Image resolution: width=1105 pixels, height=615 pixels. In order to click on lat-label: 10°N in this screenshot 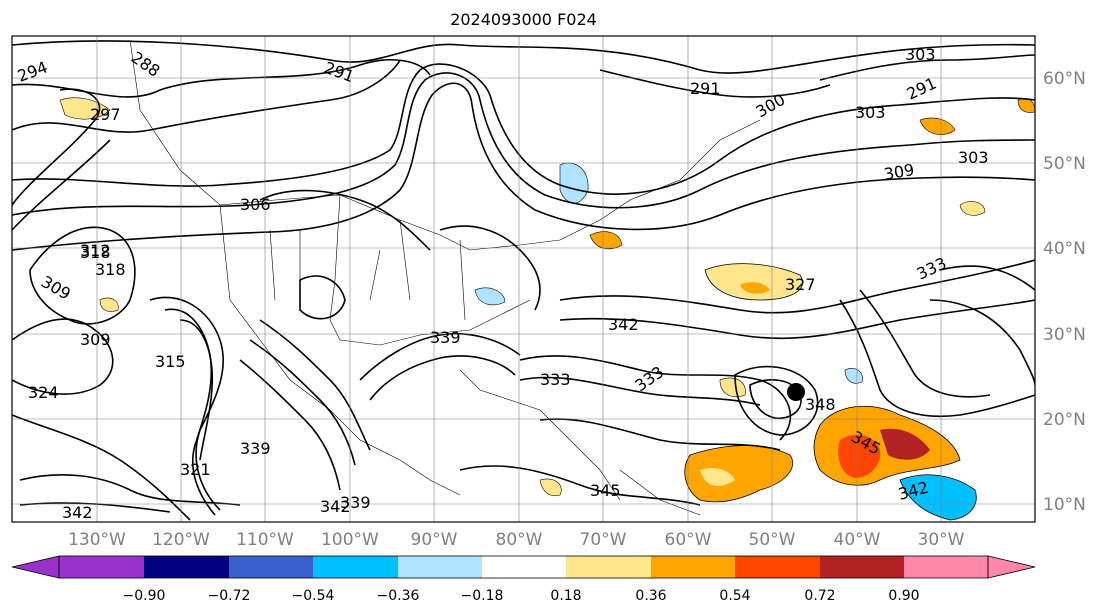, I will do `click(1064, 505)`.